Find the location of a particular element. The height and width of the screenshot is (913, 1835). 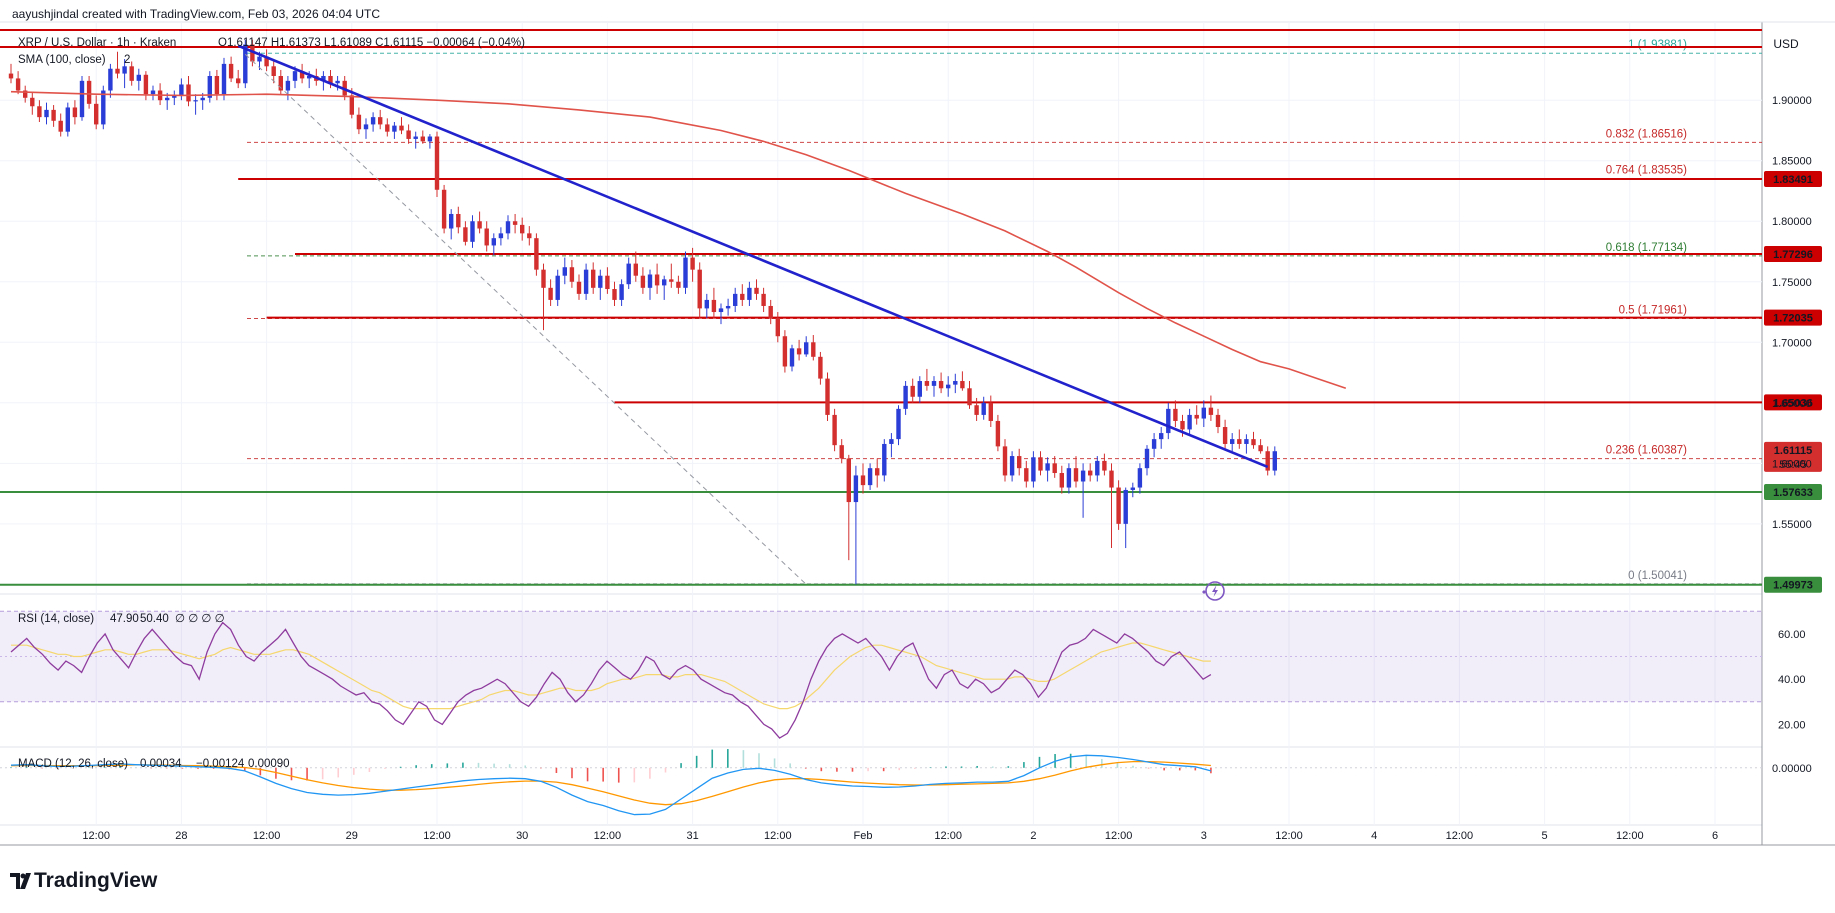

level-price-tag is located at coordinates (1793, 253).